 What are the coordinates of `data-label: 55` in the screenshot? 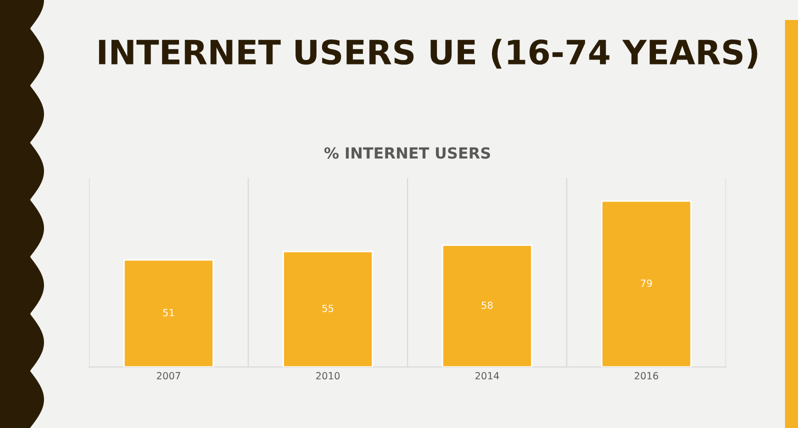 It's located at (328, 308).